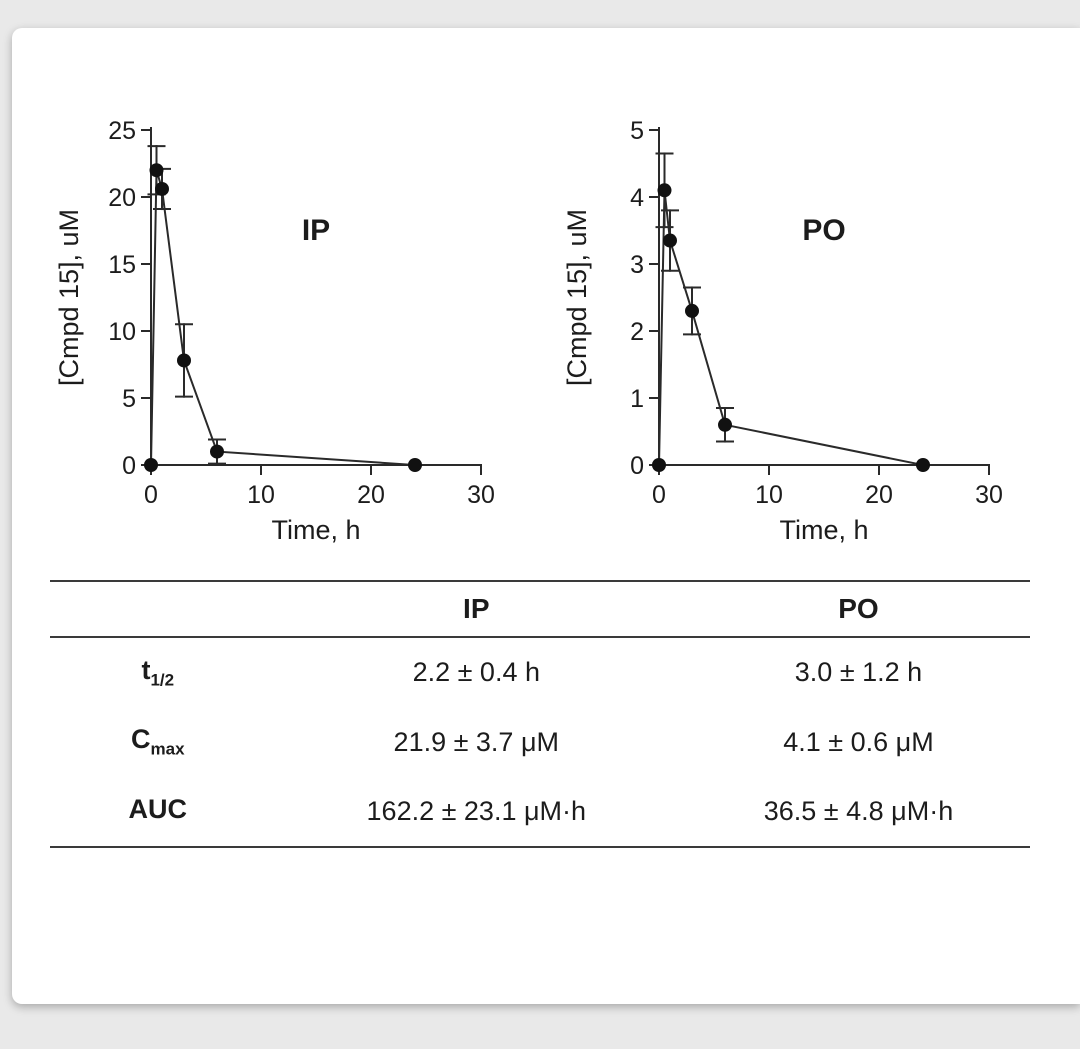 The image size is (1080, 1049). What do you see at coordinates (637, 399) in the screenshot?
I see `svg-text: 1` at bounding box center [637, 399].